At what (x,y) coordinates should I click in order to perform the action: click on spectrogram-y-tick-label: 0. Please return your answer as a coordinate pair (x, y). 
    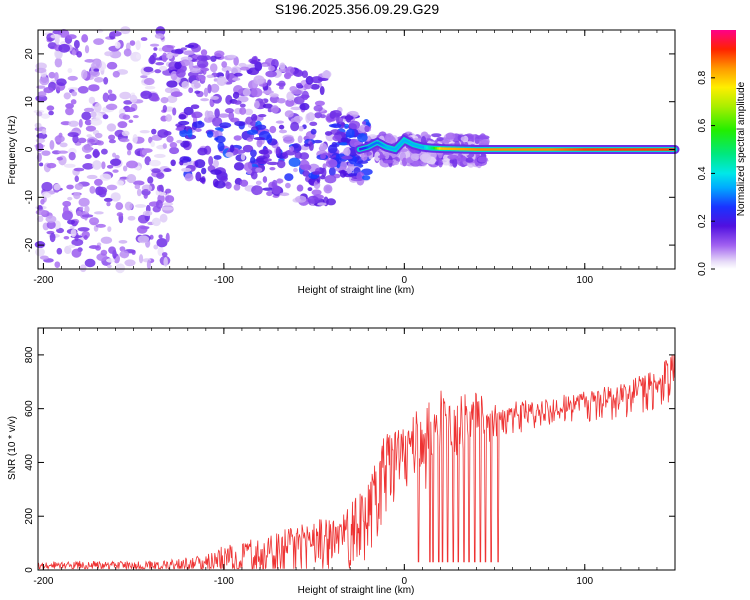
    Looking at the image, I should click on (29, 149).